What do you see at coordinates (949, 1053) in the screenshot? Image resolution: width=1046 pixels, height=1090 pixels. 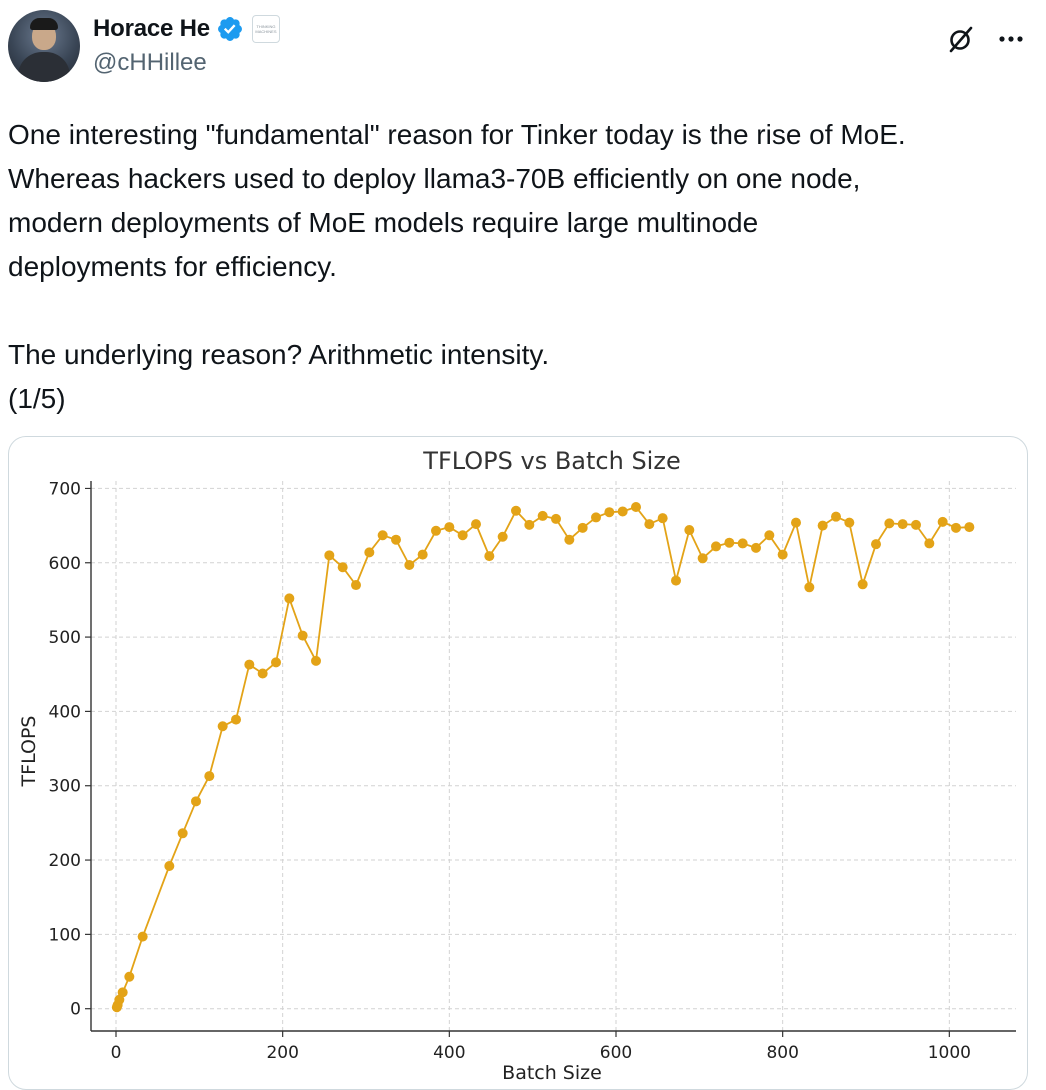 I see `x-tick-label: 1000` at bounding box center [949, 1053].